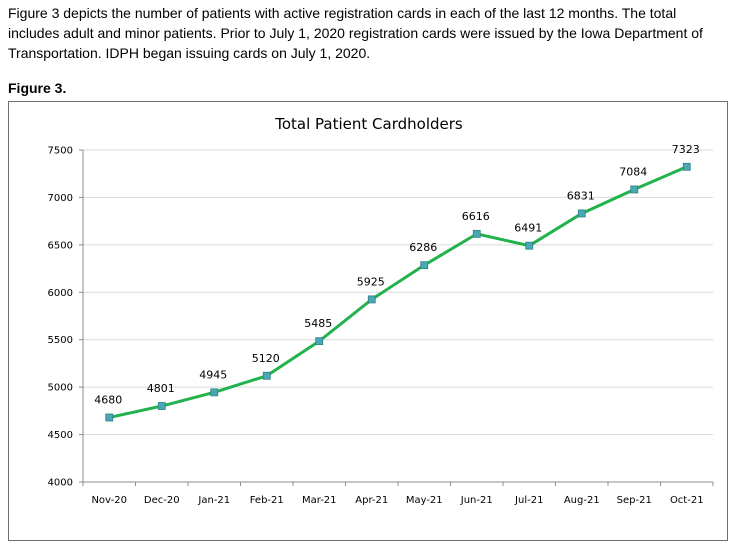 The width and height of the screenshot is (736, 558). What do you see at coordinates (60, 340) in the screenshot?
I see `y-tick-label: 5500` at bounding box center [60, 340].